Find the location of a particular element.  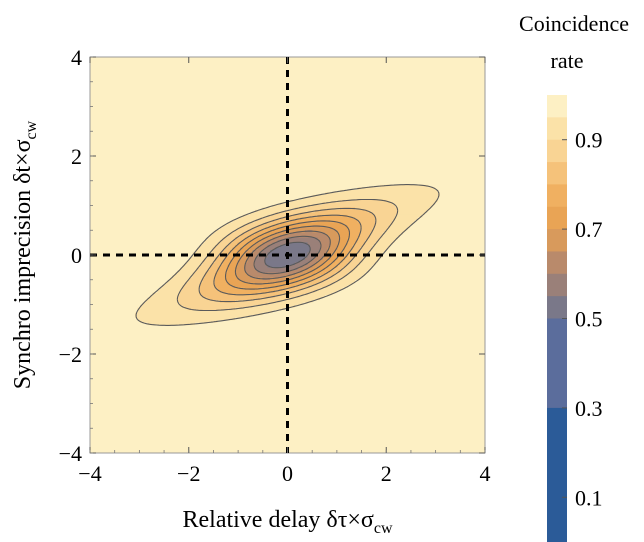

y-tick-label: 0 is located at coordinates (76, 255).